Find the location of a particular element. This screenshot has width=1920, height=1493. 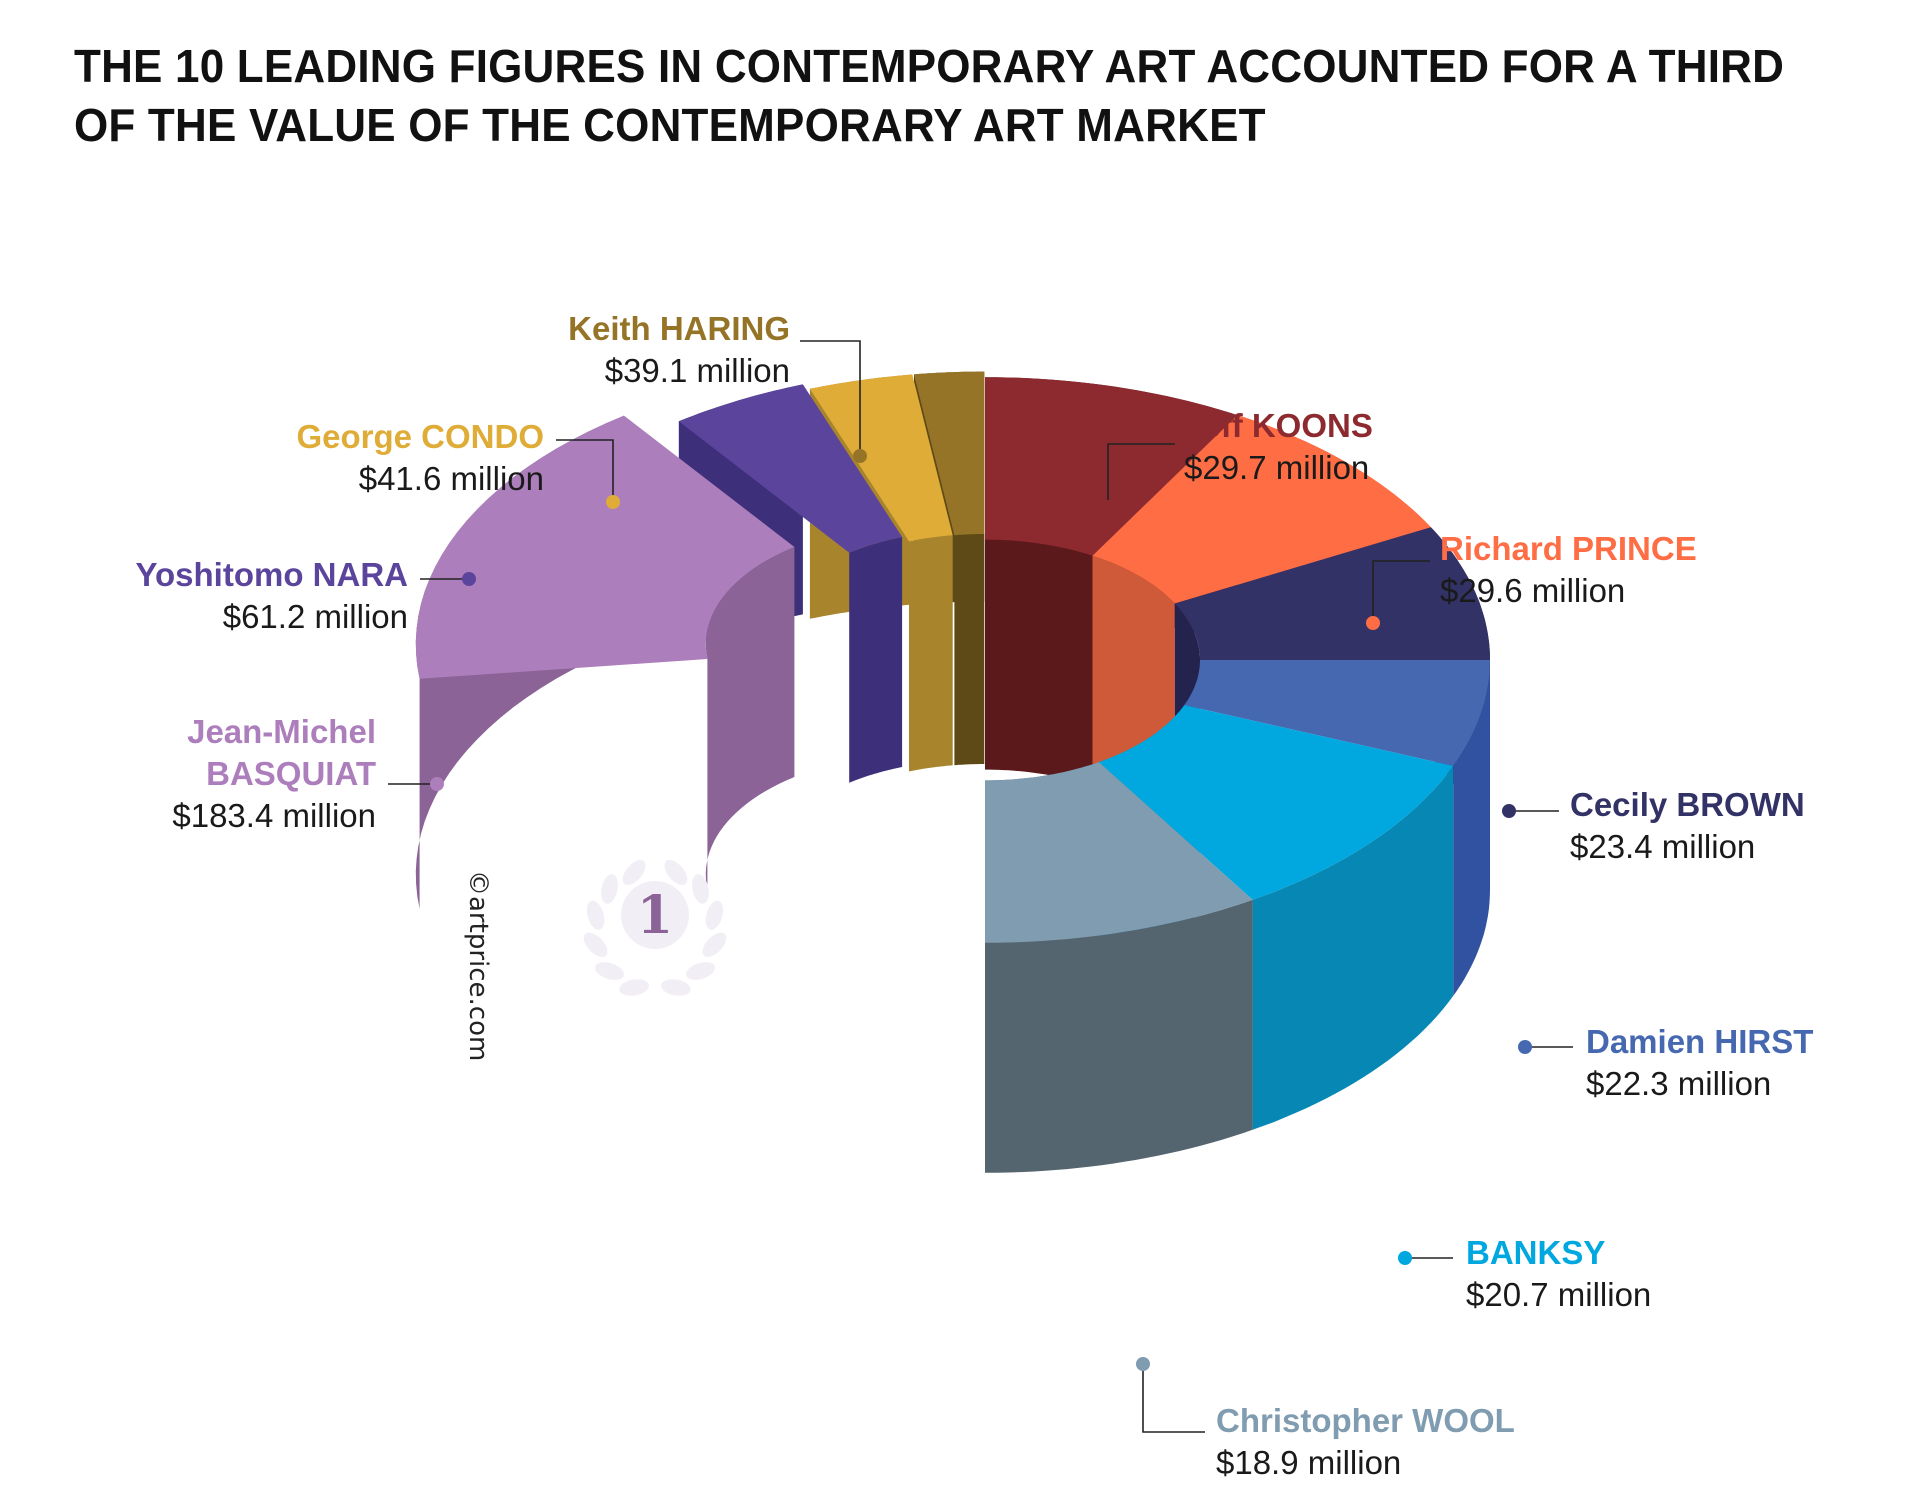

artist-name: Jean-Michel is located at coordinates (281, 731).